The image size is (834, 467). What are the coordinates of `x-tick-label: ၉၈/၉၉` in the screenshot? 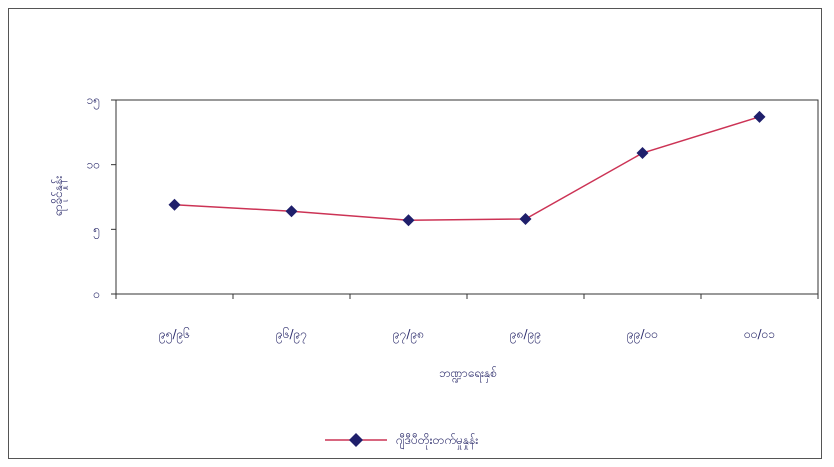 It's located at (525, 335).